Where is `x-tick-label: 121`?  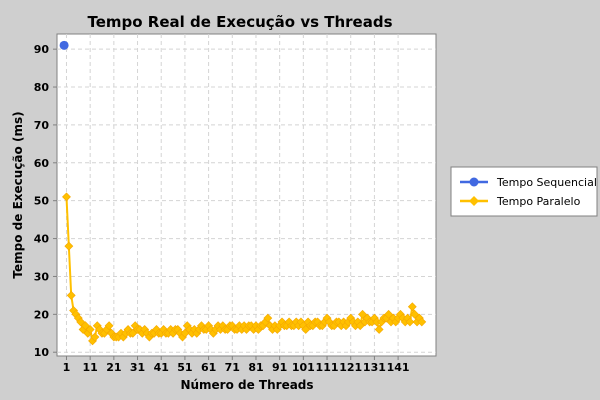 x-tick-label: 121 is located at coordinates (350, 367).